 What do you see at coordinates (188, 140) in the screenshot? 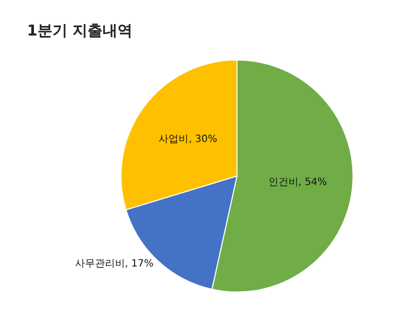
I see `slice-label: 사업비, 30%` at bounding box center [188, 140].